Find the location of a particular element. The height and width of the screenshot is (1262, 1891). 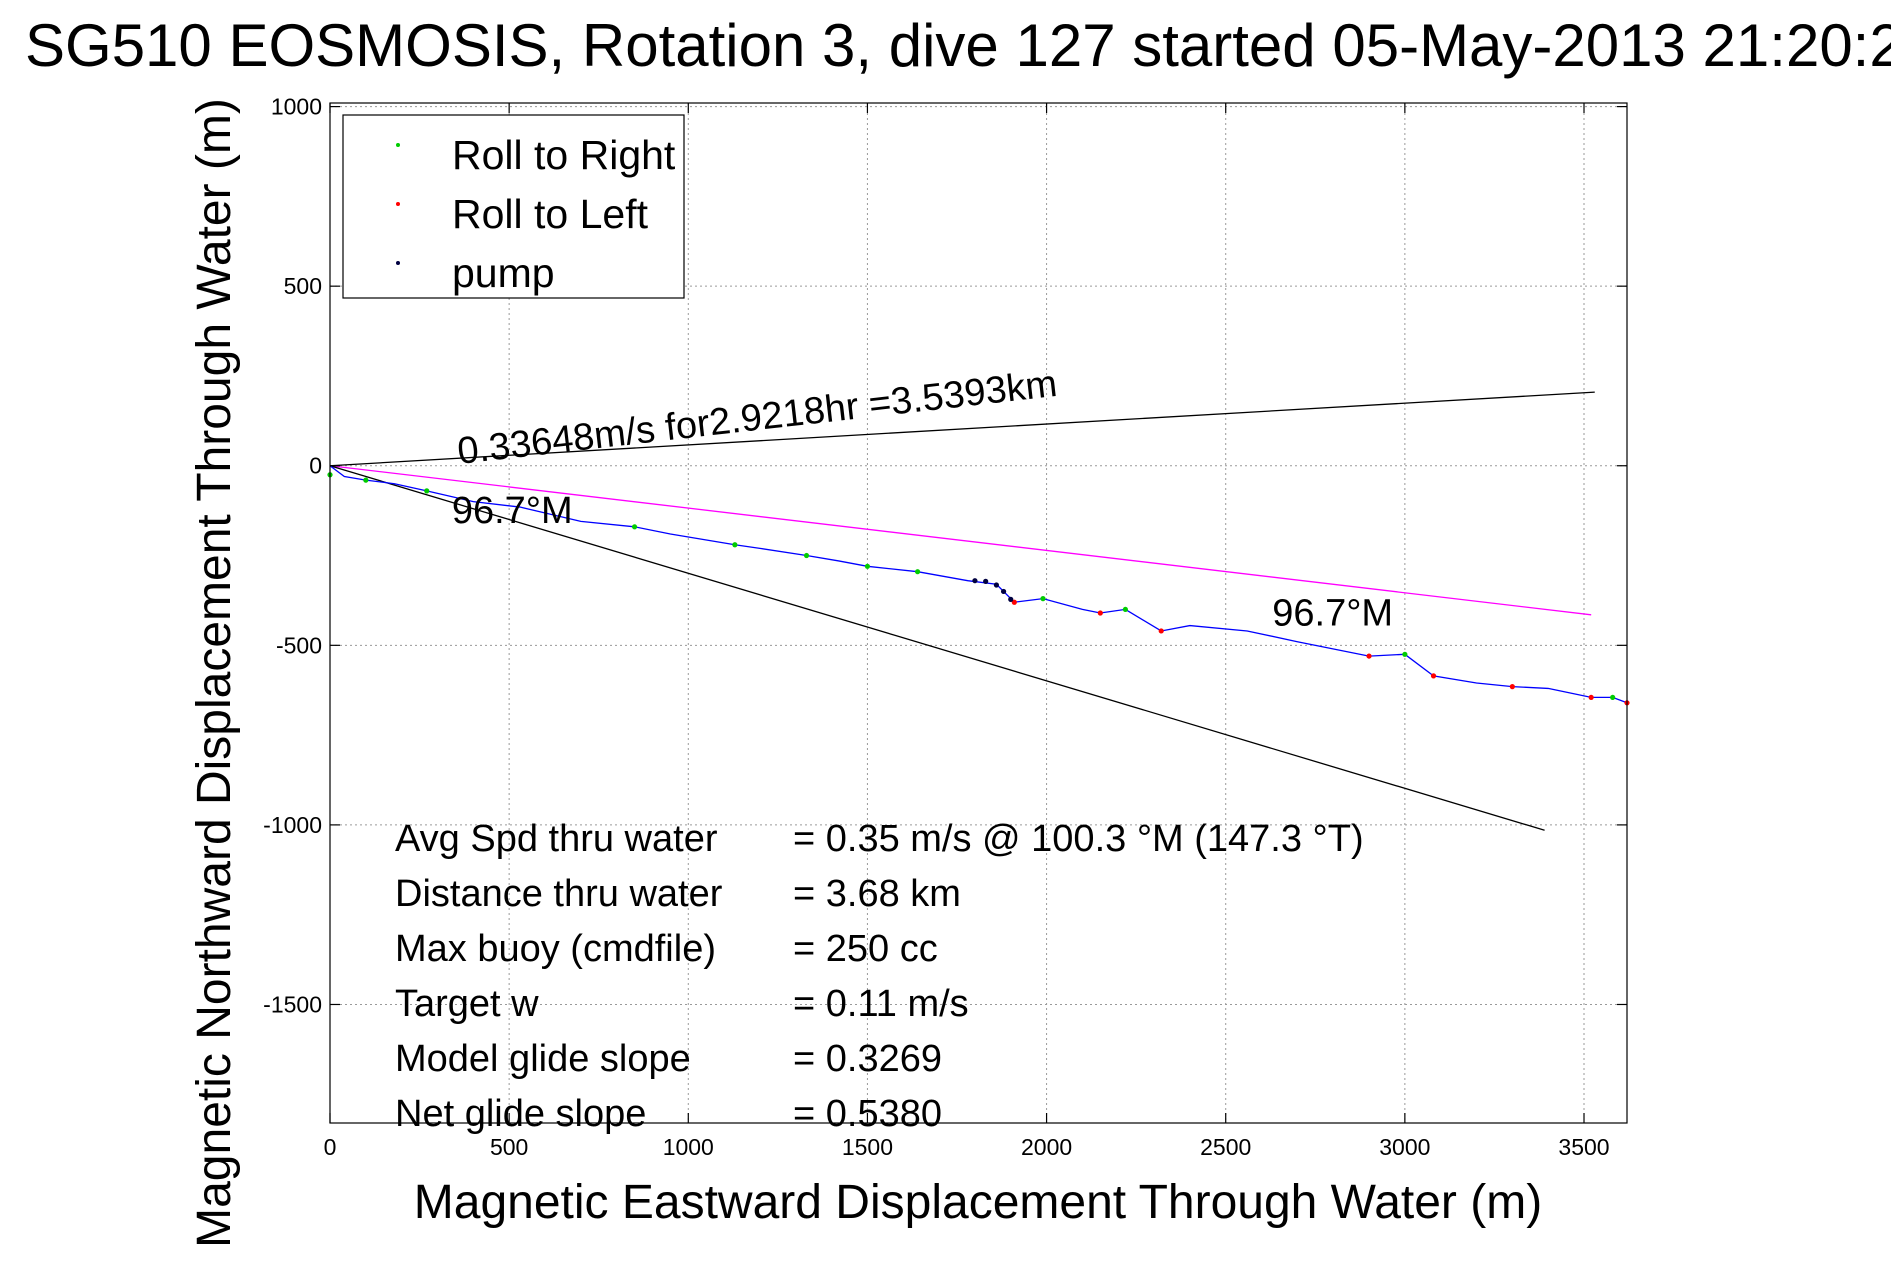

stat-label: Net glide slope is located at coordinates (520, 1114).